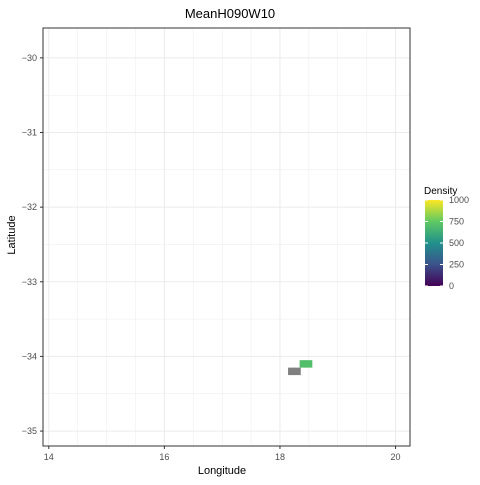  I want to click on legend-tick-label: 1000, so click(459, 200).